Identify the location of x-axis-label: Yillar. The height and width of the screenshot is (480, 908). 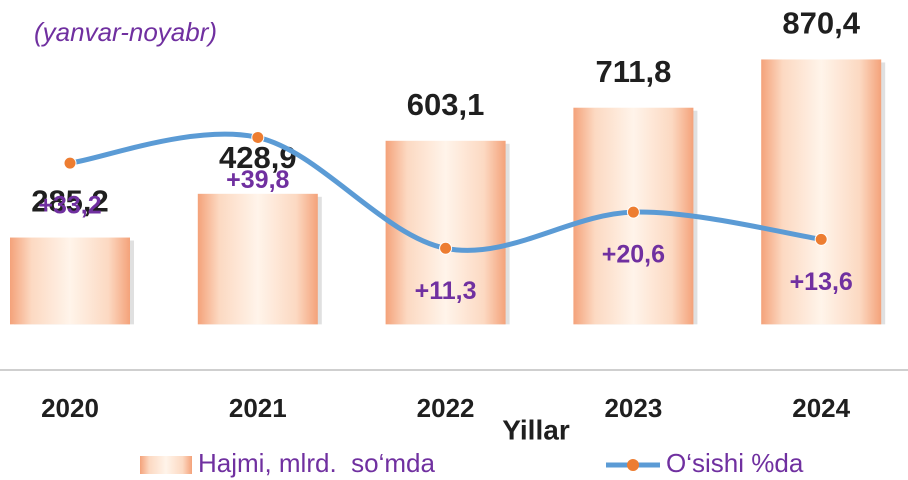
(536, 429).